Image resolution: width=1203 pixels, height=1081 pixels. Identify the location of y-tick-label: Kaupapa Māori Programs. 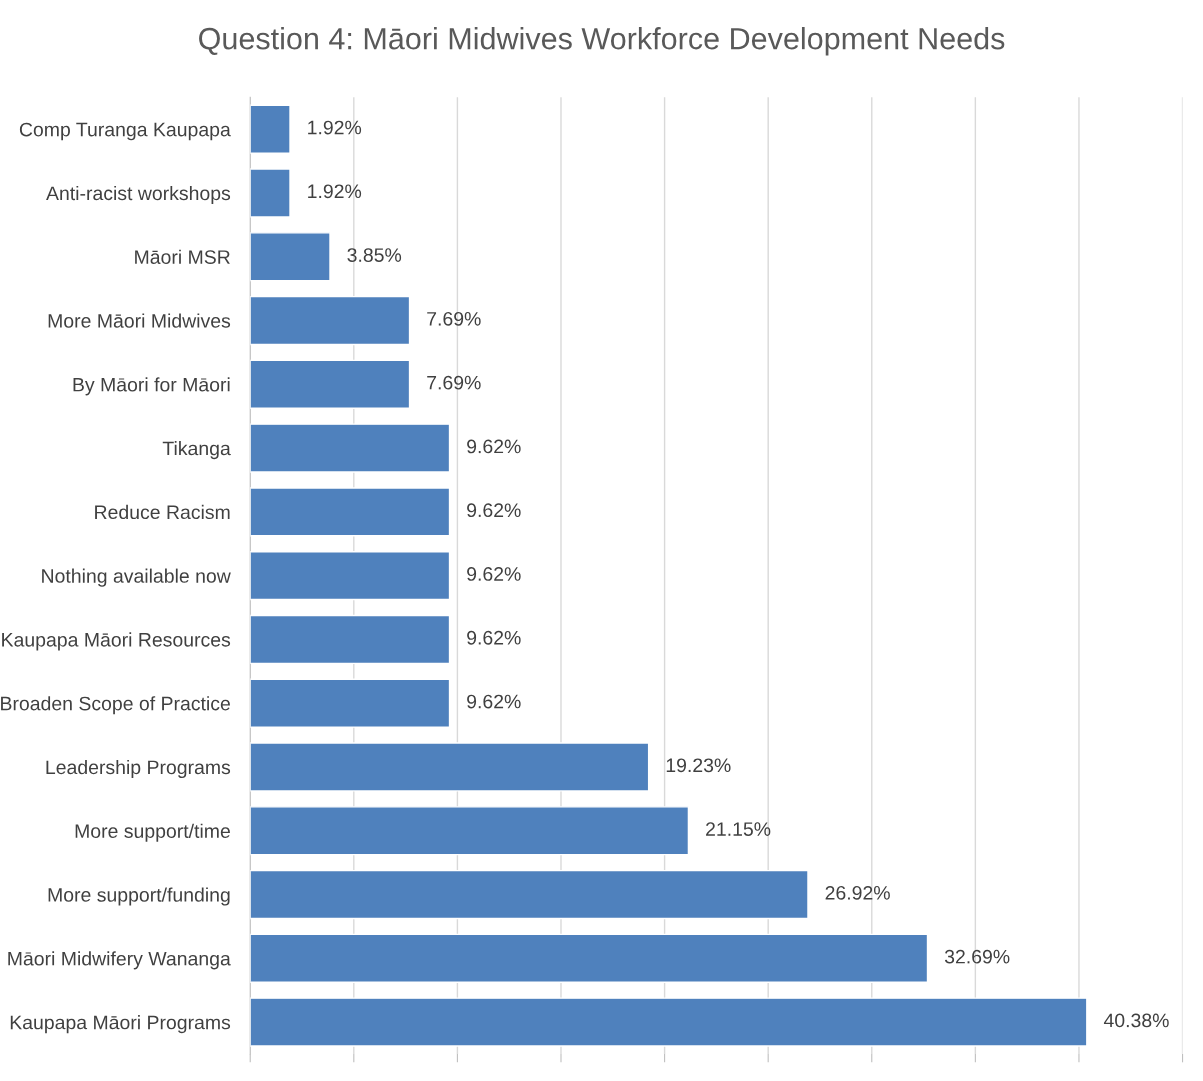
(120, 1024).